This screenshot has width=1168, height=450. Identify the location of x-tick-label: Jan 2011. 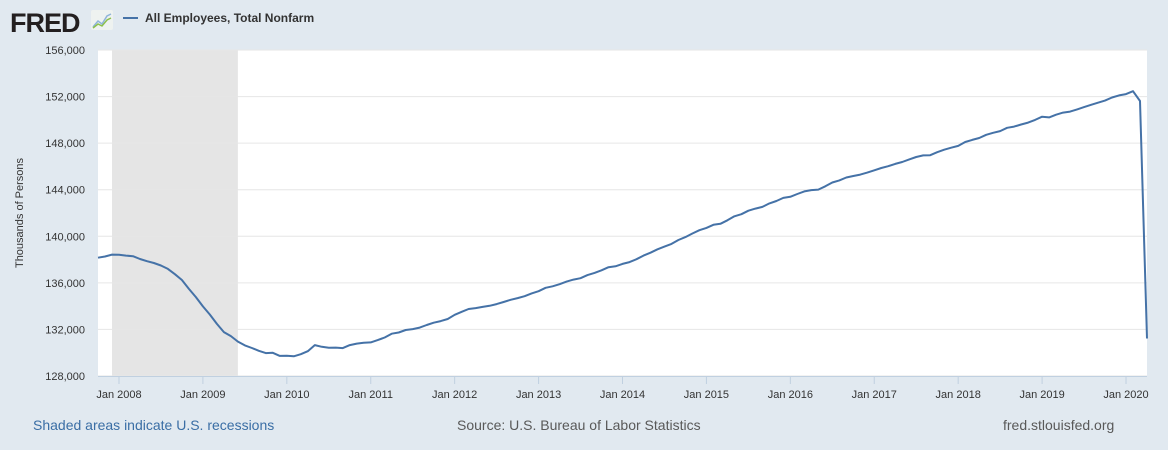
(371, 395).